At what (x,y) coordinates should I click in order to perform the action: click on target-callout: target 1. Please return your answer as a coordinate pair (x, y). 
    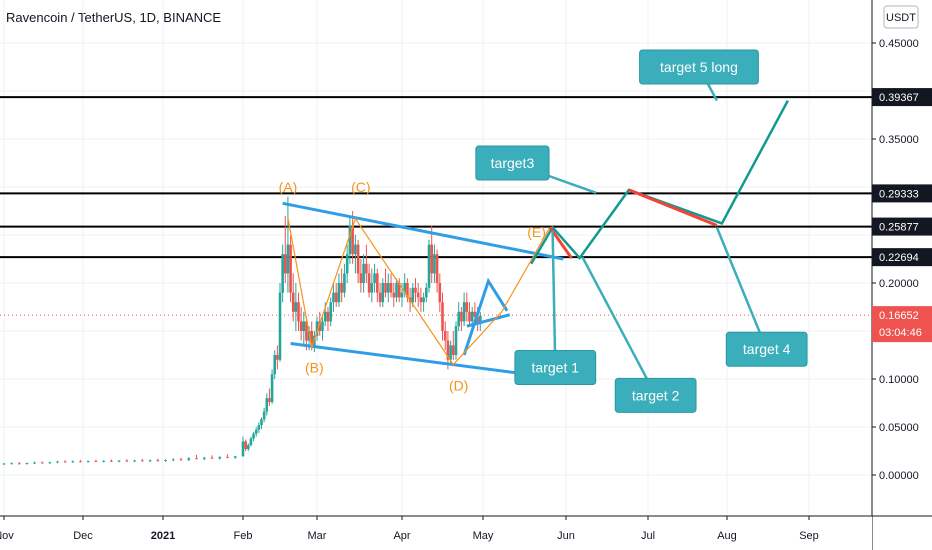
    Looking at the image, I should click on (555, 308).